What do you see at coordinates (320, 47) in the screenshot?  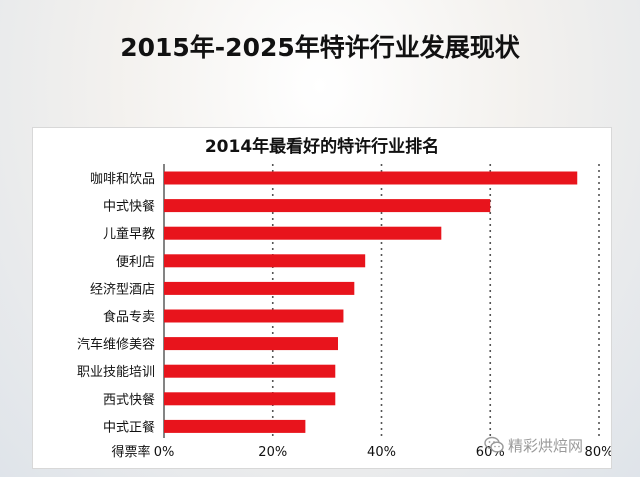 I see `page-title: 2015年-2025年特许行业发展现状` at bounding box center [320, 47].